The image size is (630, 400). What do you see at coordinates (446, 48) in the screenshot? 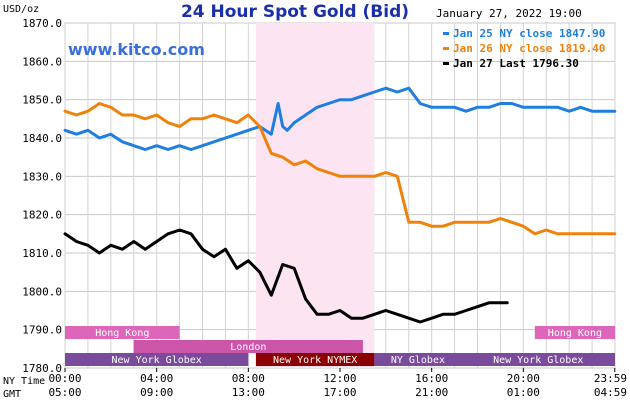
I see `legend-swatch-jan26` at bounding box center [446, 48].